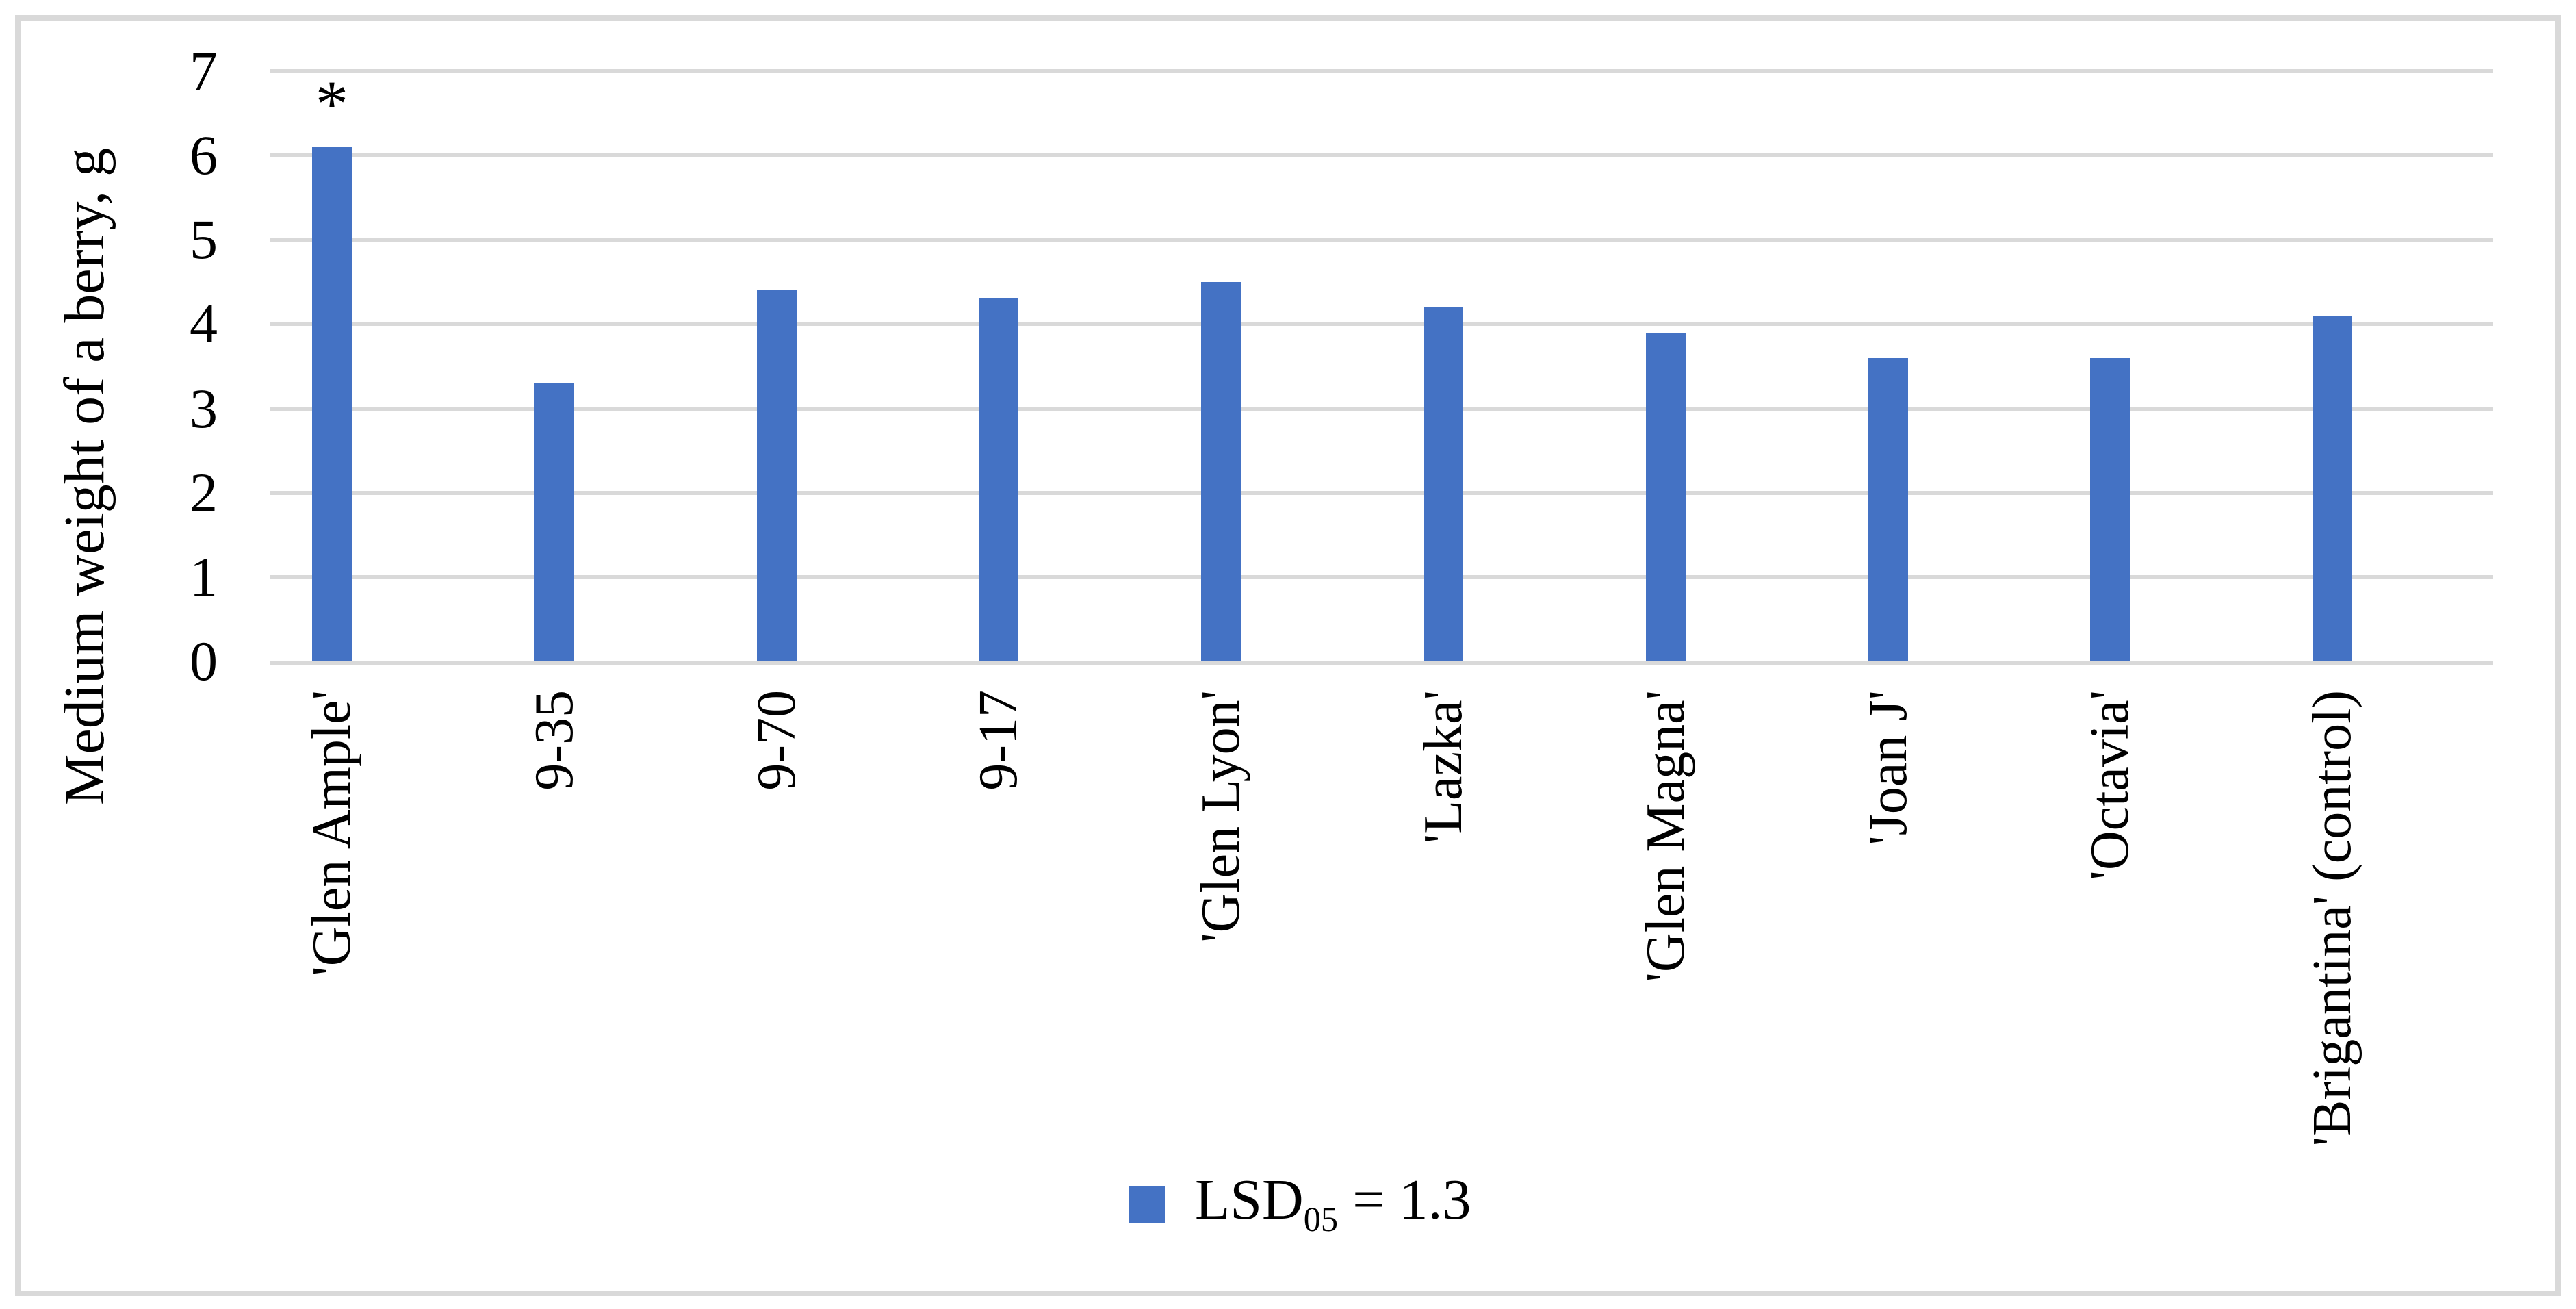  I want to click on x-axis-line, so click(1381, 663).